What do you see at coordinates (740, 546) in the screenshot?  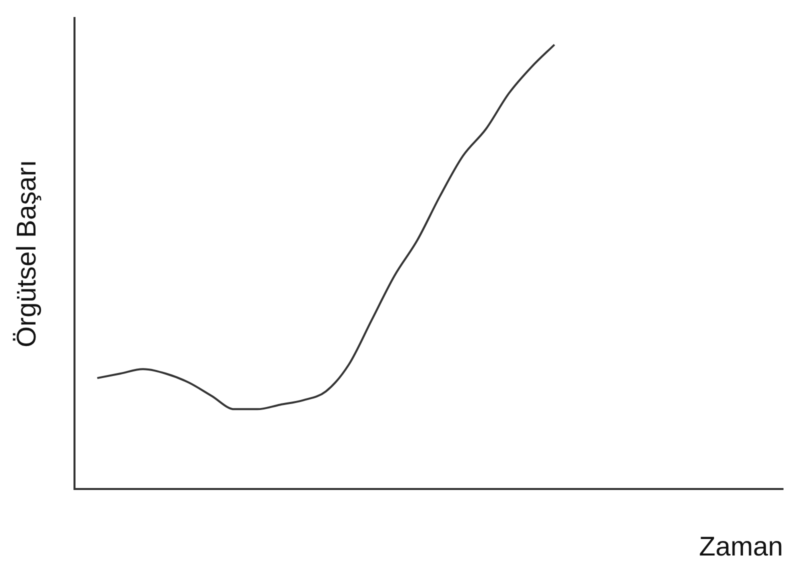 I see `x-axis-title: Zaman` at bounding box center [740, 546].